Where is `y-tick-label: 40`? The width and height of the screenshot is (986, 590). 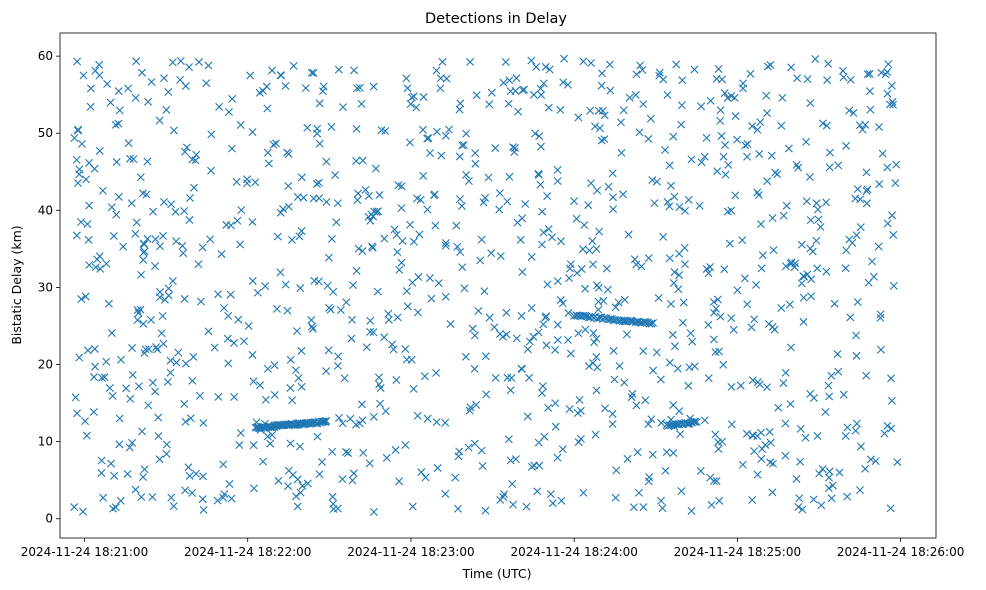
y-tick-label: 40 is located at coordinates (45, 210).